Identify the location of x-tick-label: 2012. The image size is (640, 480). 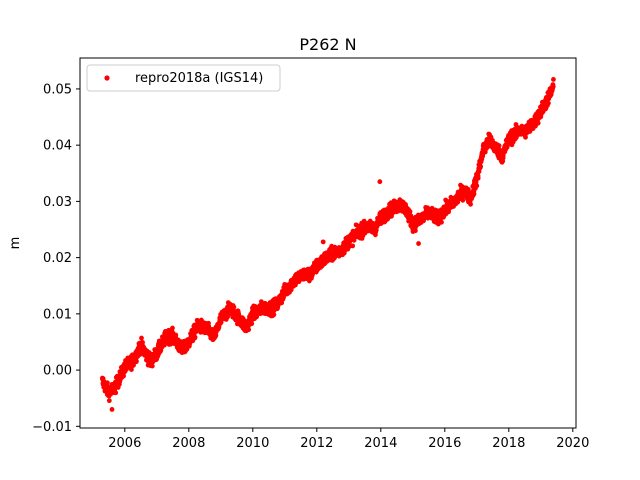
(316, 443).